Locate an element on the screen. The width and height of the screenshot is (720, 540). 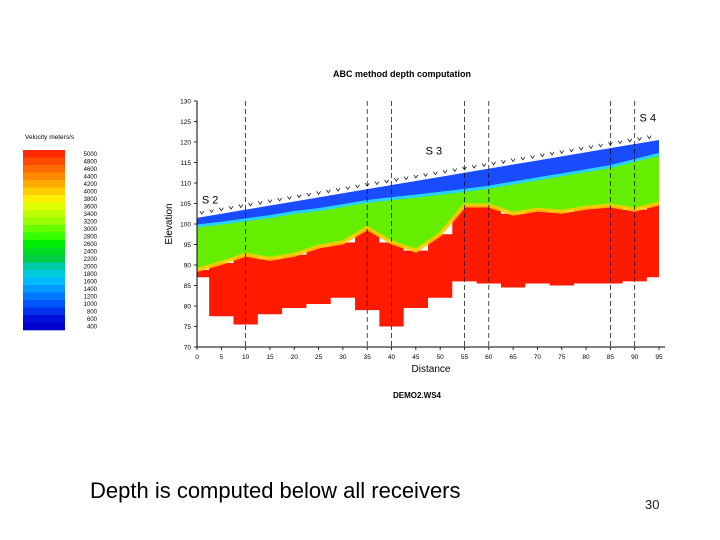
y-tick-label: 95 is located at coordinates (188, 245).